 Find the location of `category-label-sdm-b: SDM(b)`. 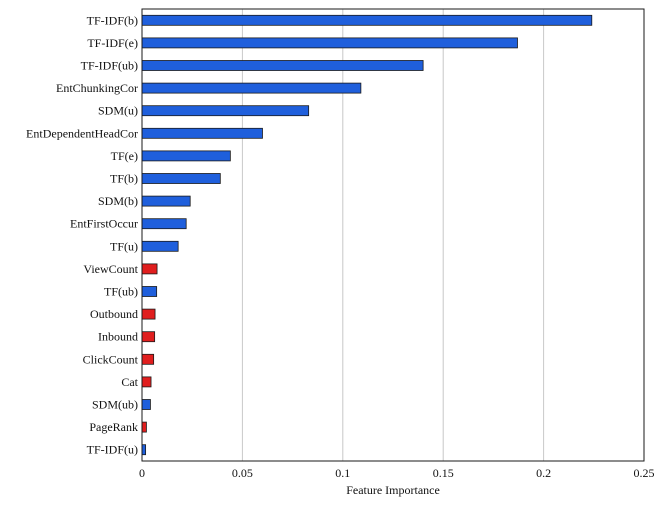

category-label-sdm-b: SDM(b) is located at coordinates (118, 201).